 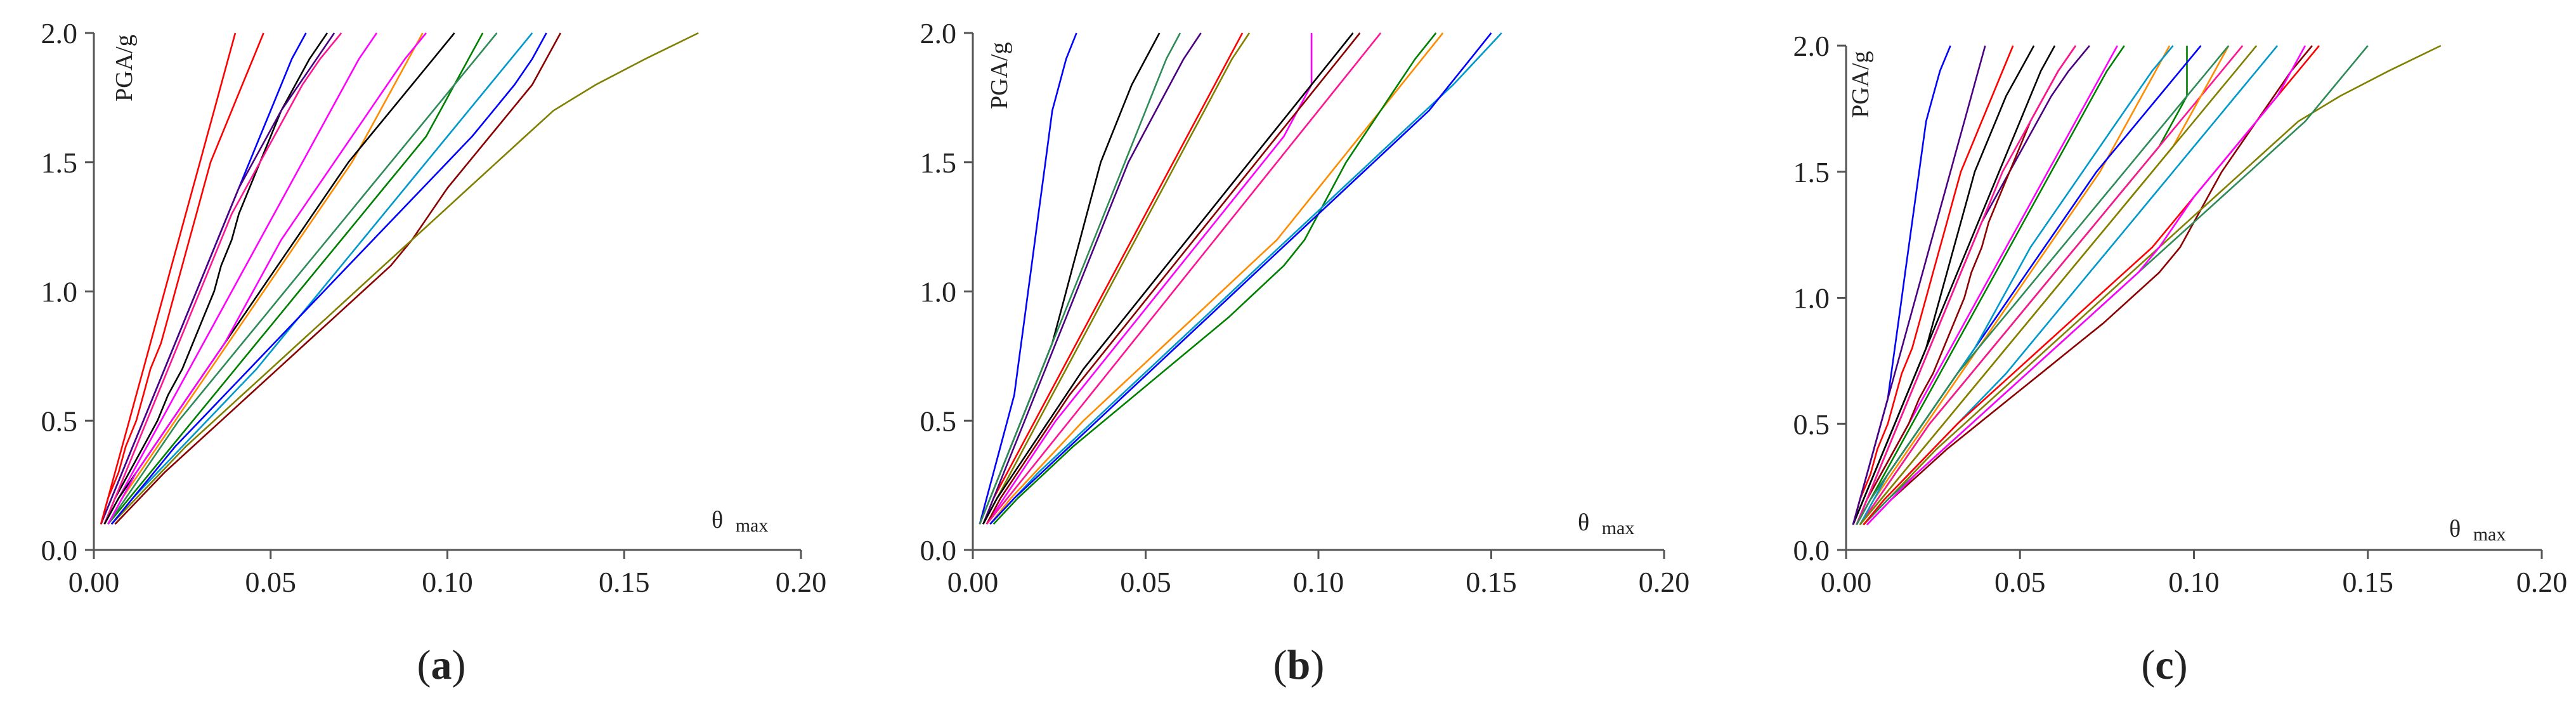 I want to click on x-axis-title-theta-c: θ, so click(x=2455, y=529).